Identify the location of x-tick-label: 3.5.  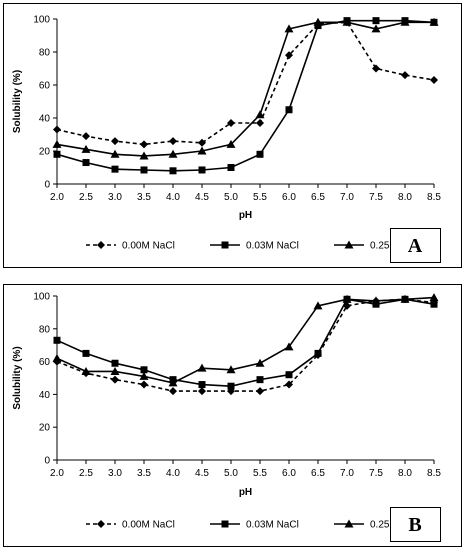
(144, 197).